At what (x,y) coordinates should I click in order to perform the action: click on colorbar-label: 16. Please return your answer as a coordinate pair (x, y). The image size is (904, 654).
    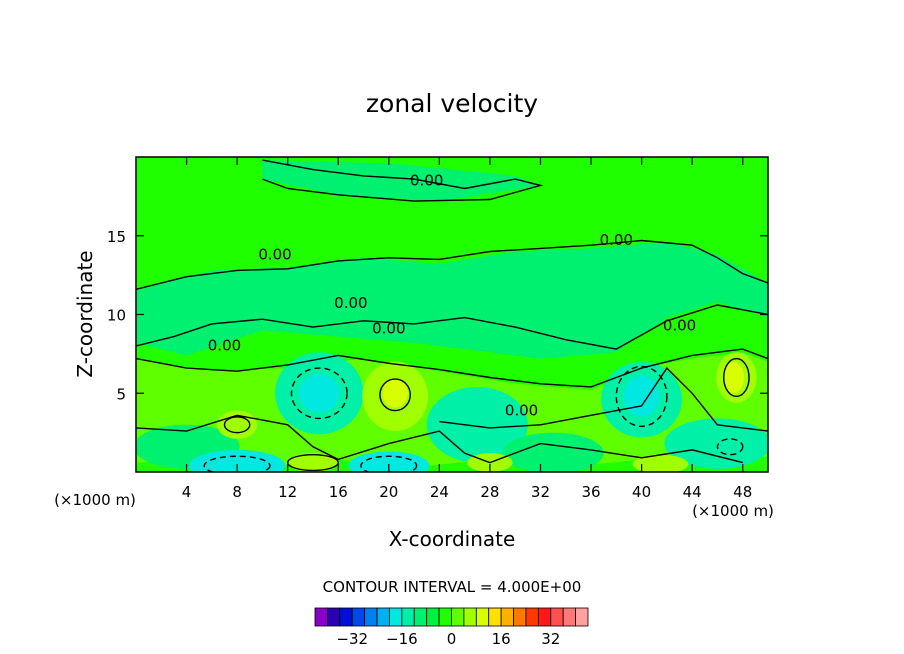
    Looking at the image, I should click on (501, 639).